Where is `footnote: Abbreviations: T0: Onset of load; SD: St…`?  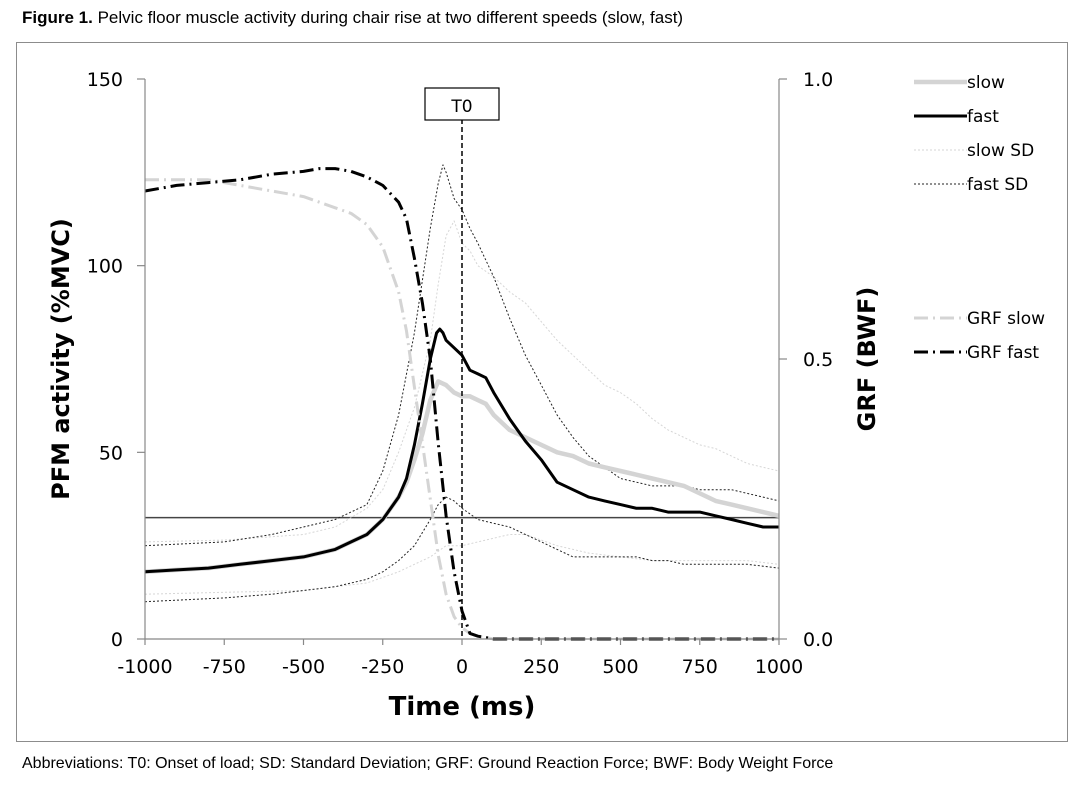 footnote: Abbreviations: T0: Onset of load; SD: St… is located at coordinates (428, 763).